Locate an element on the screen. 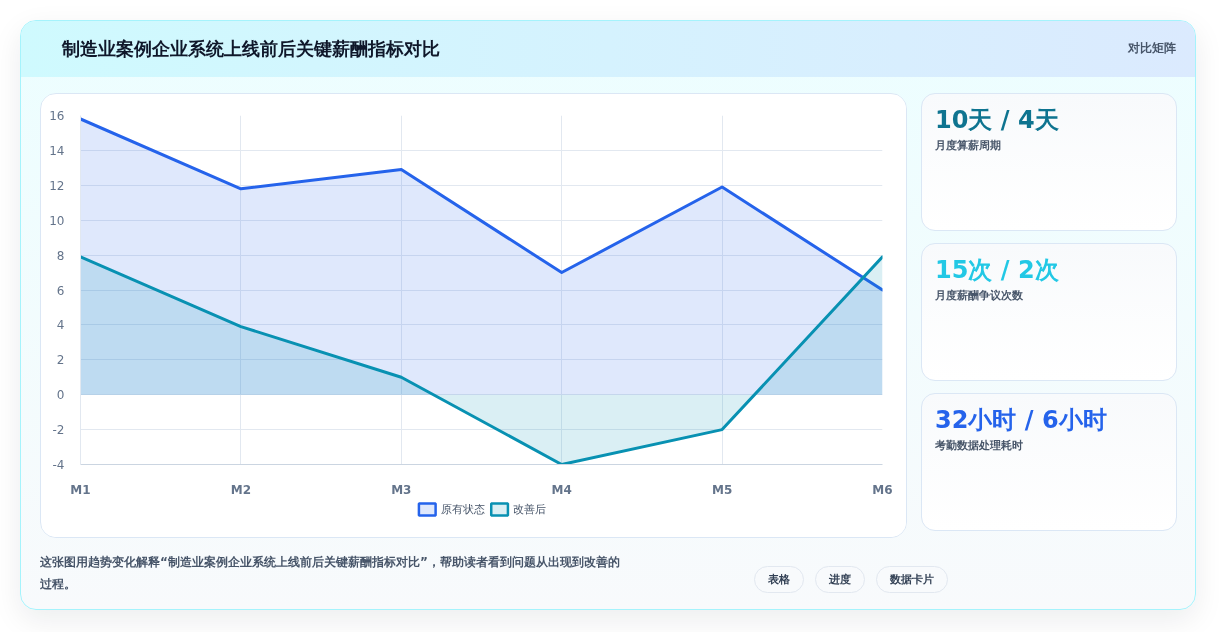 This screenshot has width=1219, height=632. y-tick-label: 8 is located at coordinates (60, 255).